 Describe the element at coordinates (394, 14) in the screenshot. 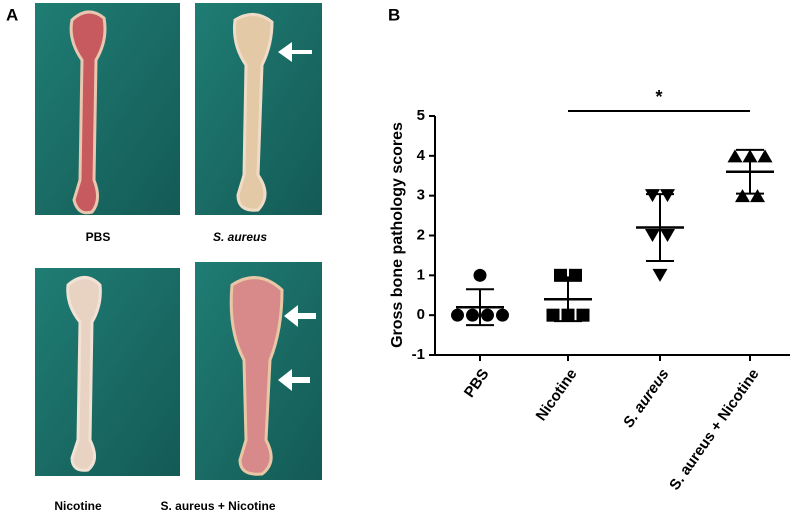

I see `panel-letter: B` at that location.